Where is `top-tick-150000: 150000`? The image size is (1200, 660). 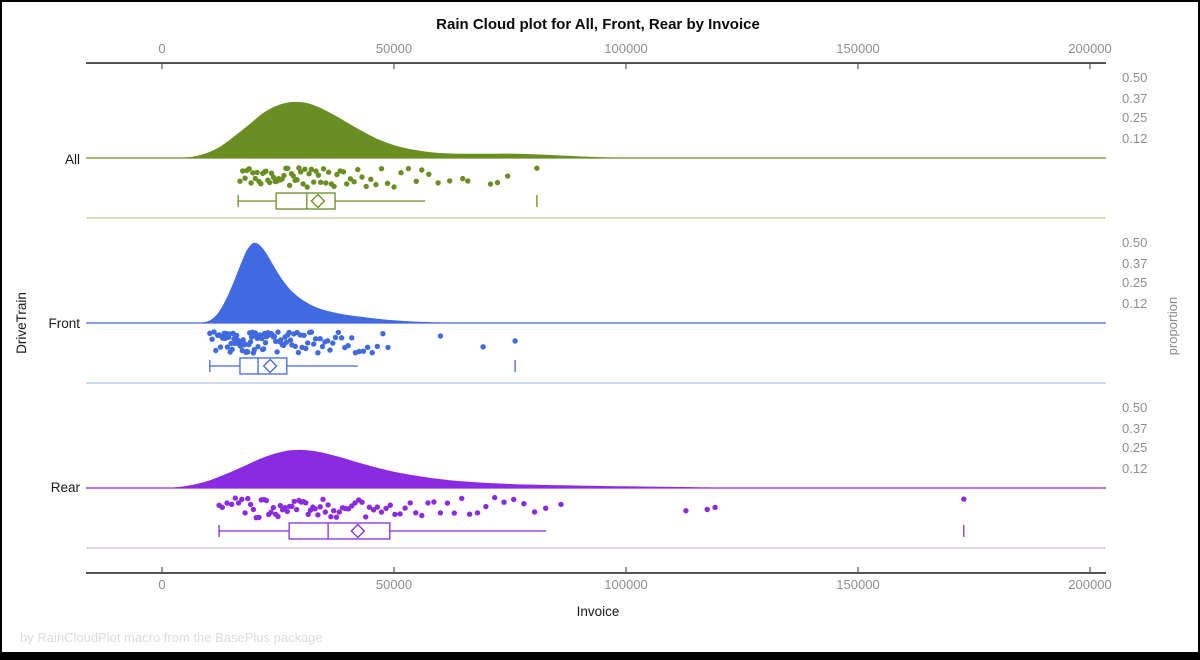 top-tick-150000: 150000 is located at coordinates (857, 48).